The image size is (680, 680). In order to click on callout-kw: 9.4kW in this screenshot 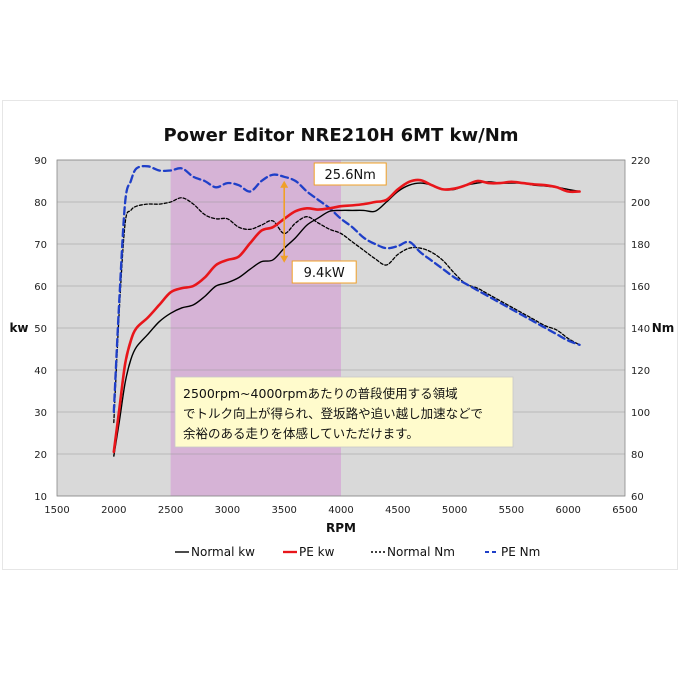, I will do `click(324, 273)`.